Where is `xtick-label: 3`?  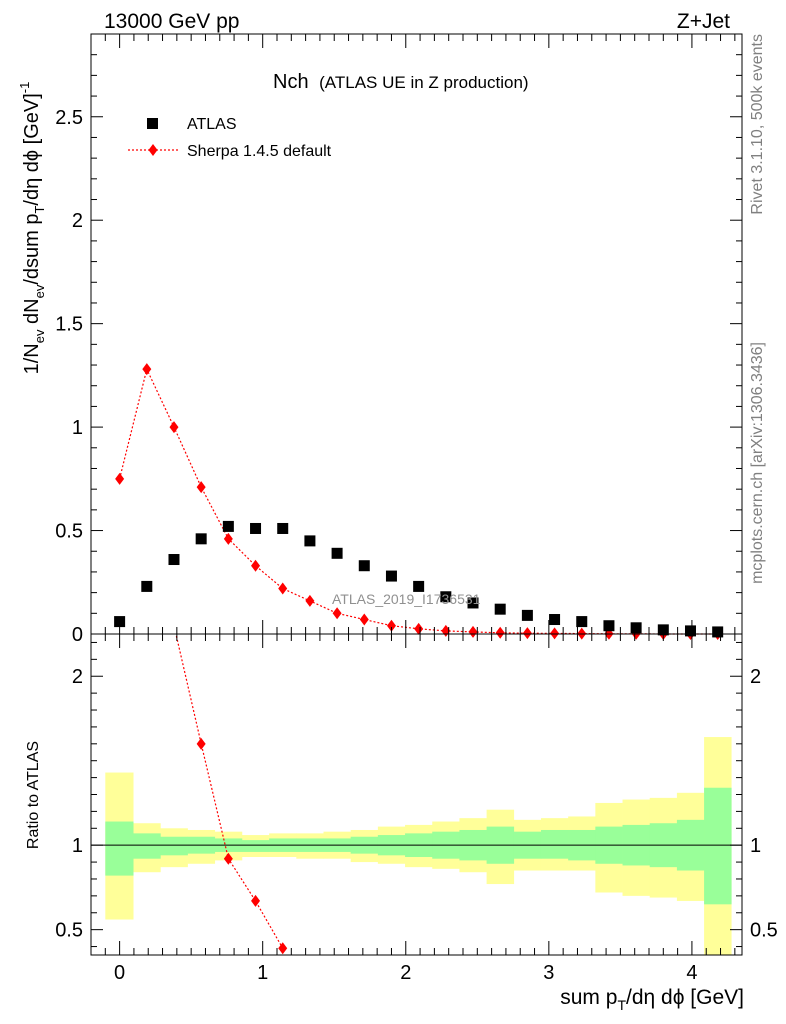
xtick-label: 3 is located at coordinates (548, 973).